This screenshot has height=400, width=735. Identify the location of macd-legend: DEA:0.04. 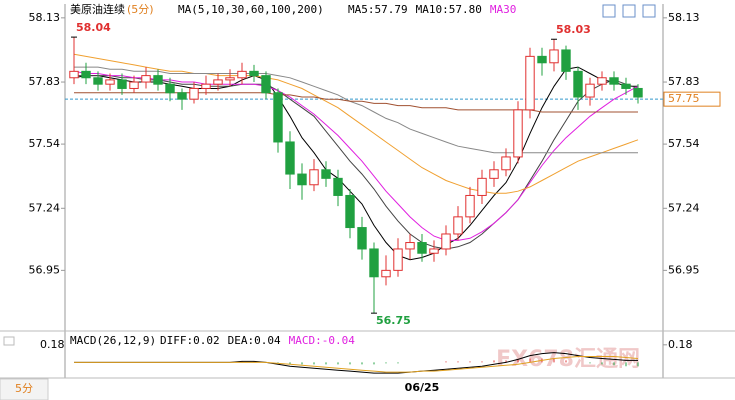
(254, 340).